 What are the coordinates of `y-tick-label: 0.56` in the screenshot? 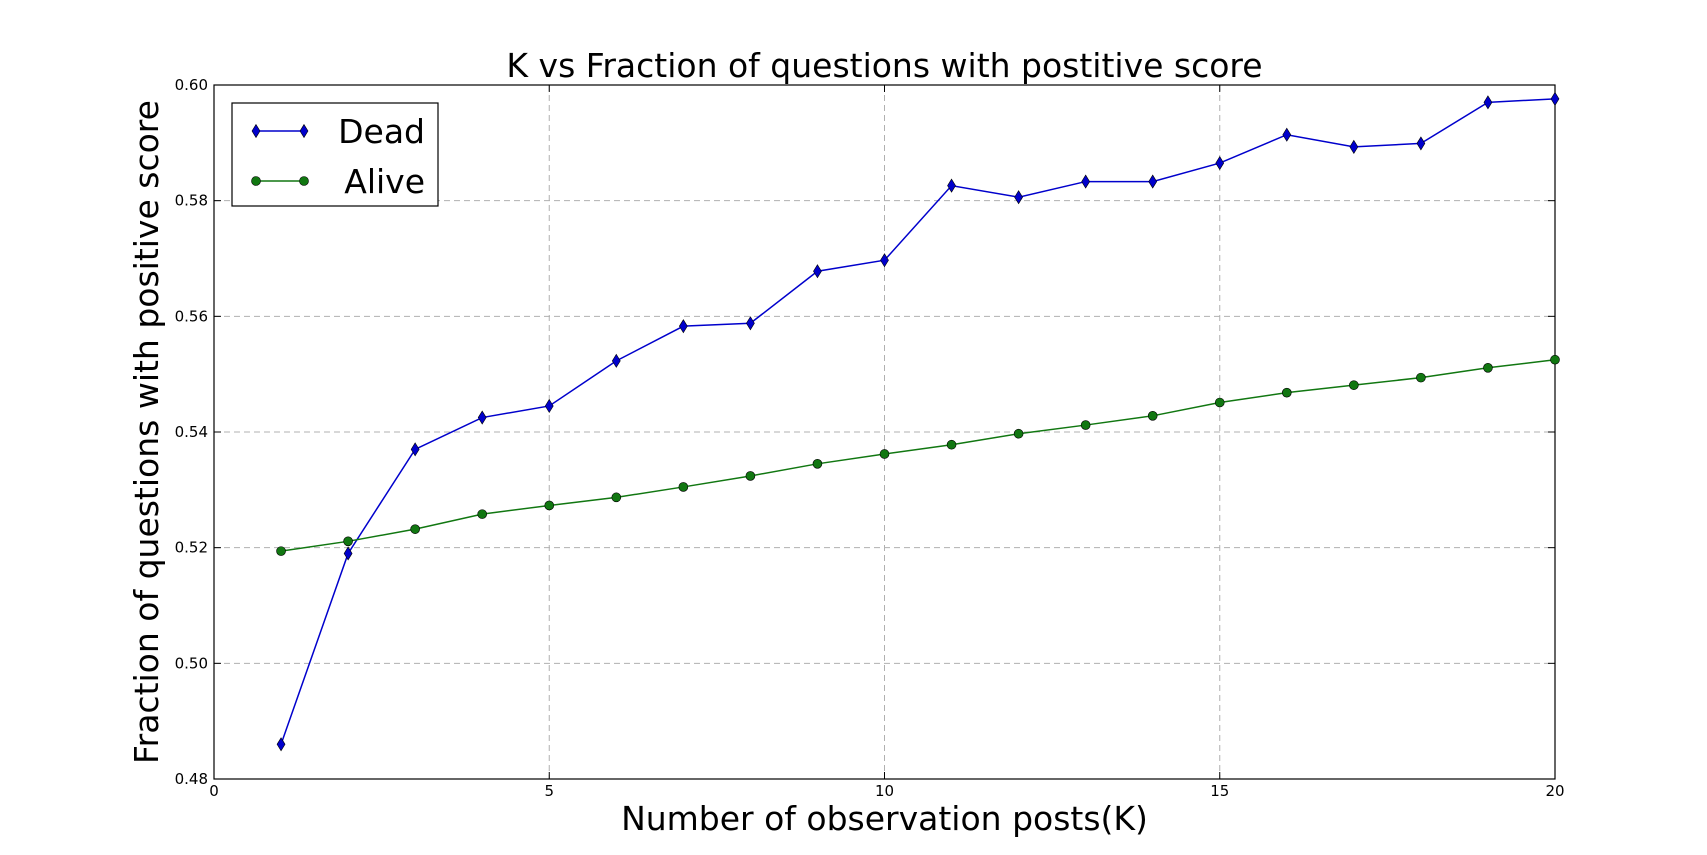 It's located at (191, 316).